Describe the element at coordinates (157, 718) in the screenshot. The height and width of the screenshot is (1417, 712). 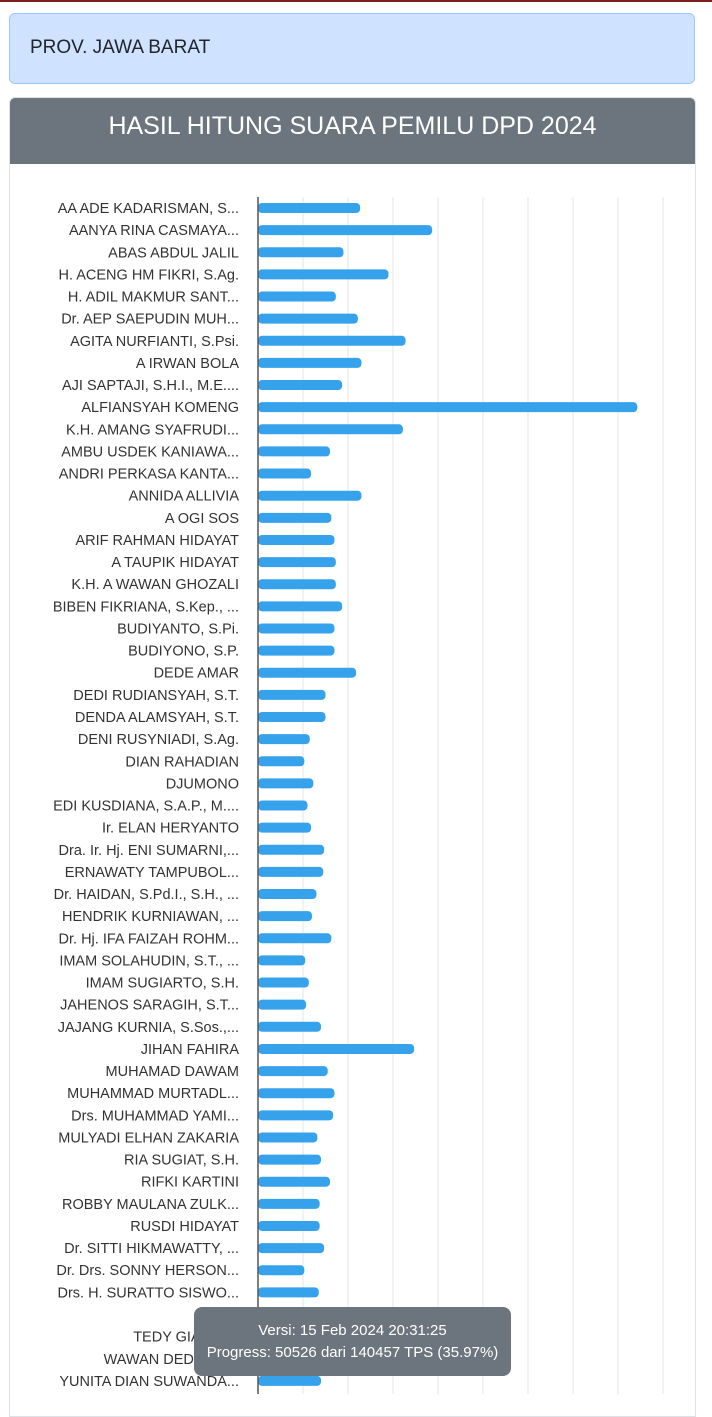
I see `category-label: DENDA ALAMSYAH, S.T.` at that location.